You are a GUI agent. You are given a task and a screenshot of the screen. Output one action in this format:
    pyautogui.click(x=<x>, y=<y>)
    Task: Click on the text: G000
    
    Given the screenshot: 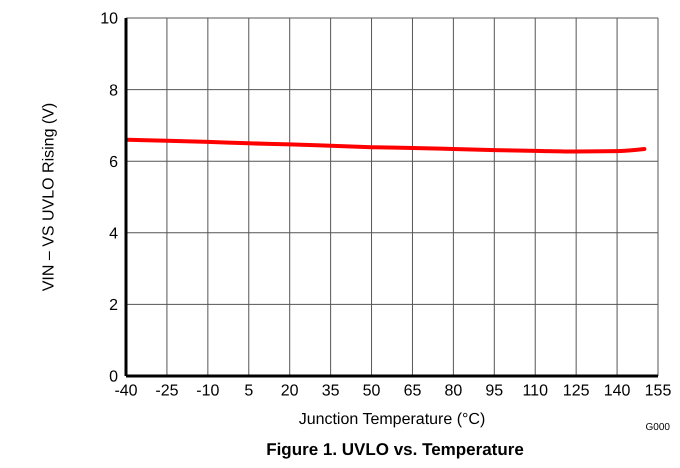 What is the action you would take?
    pyautogui.click(x=658, y=427)
    